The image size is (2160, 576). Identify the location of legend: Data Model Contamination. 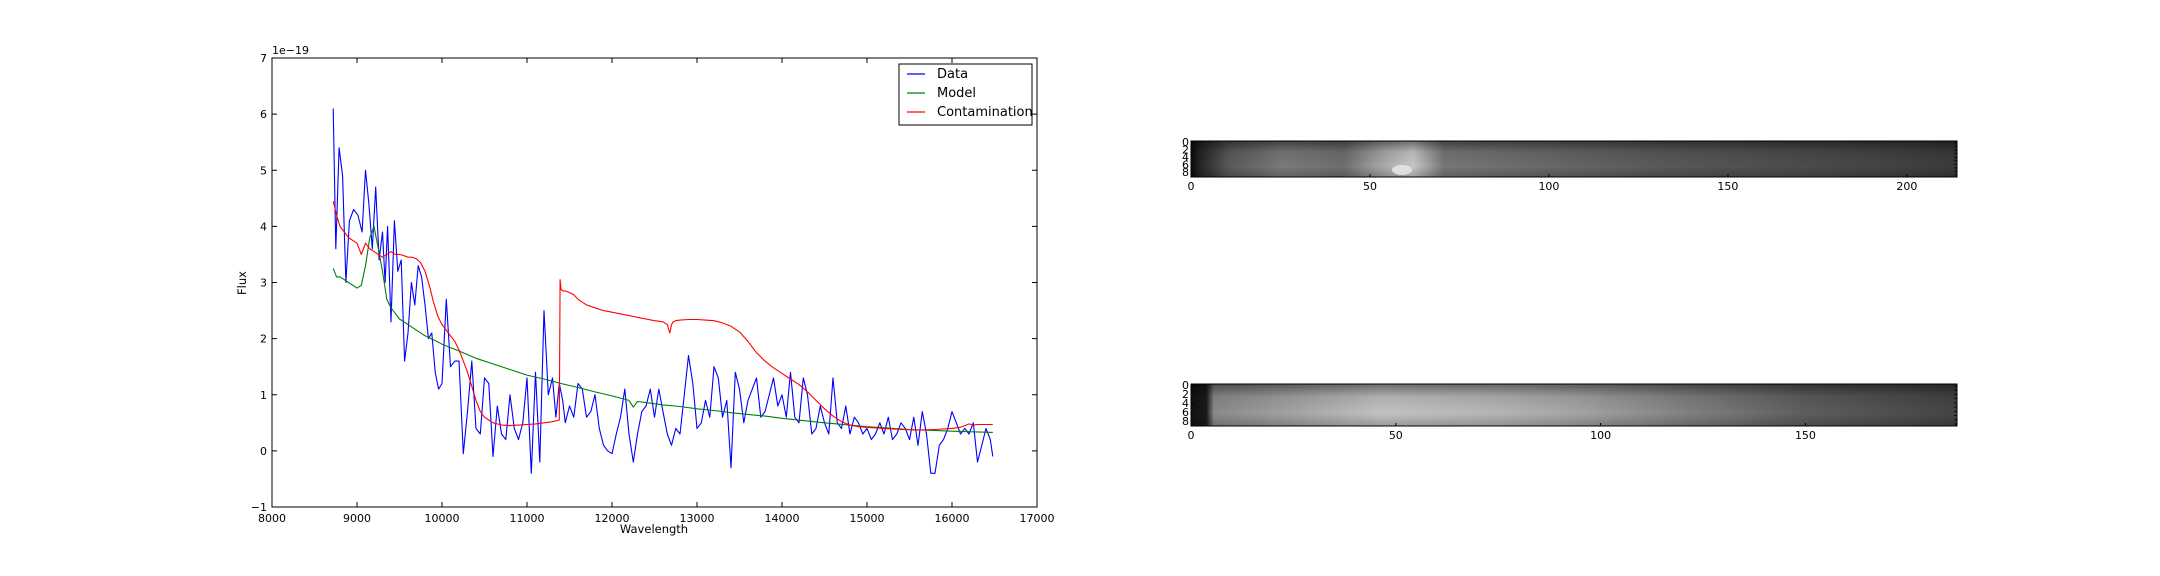
(965, 94).